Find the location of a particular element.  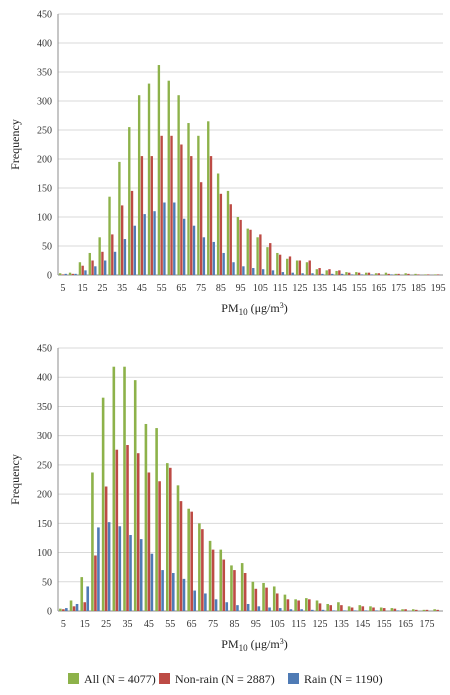

x-tick-label: 55 is located at coordinates (162, 288).